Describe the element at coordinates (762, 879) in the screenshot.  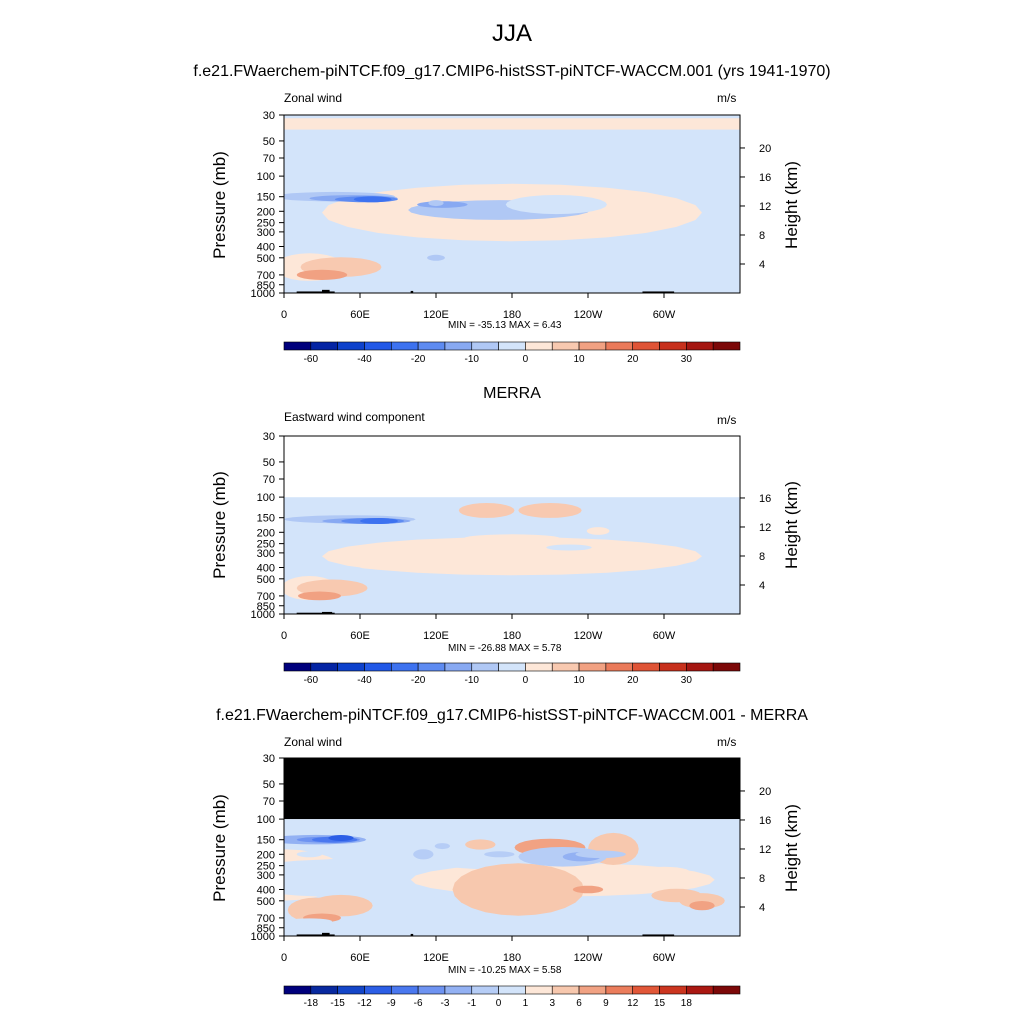
I see `panel-3-htick-label-1: 8` at that location.